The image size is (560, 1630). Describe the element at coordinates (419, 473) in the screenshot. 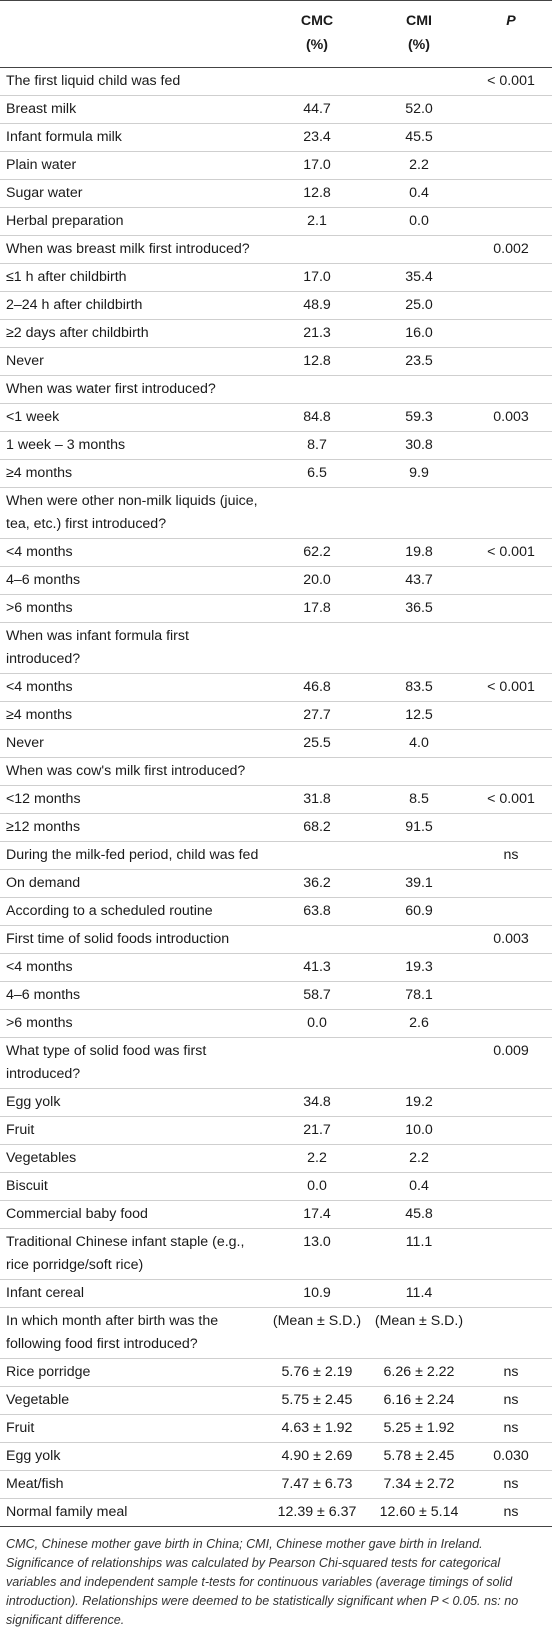

I see `cmi-value: 9.9` at that location.